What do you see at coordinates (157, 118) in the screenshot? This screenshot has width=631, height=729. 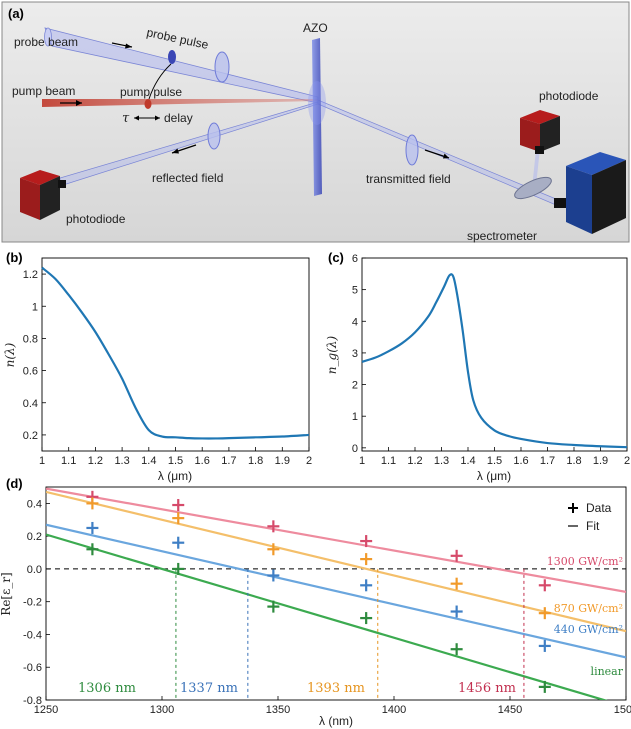 I see `delay-arrowhead-right-icon` at bounding box center [157, 118].